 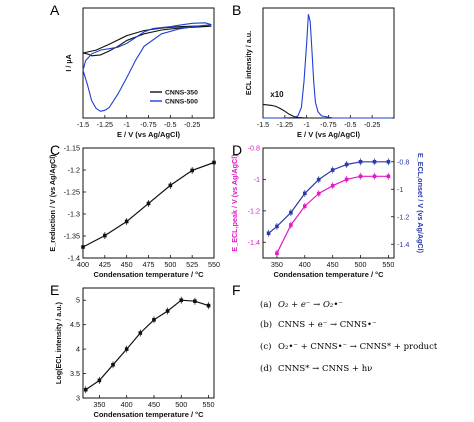 I want to click on y-tick-label-e: 4.5, so click(x=75, y=324).